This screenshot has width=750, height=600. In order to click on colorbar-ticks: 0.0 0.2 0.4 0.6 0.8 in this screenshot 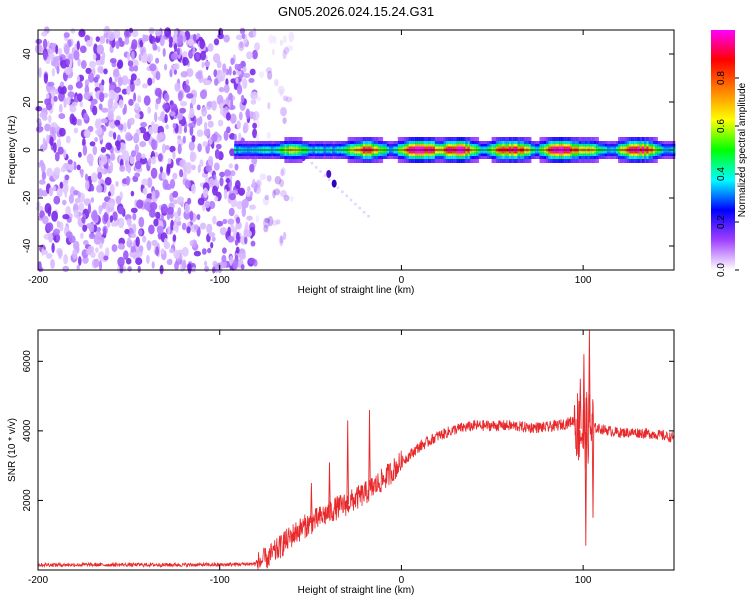, I will do `click(727, 174)`.